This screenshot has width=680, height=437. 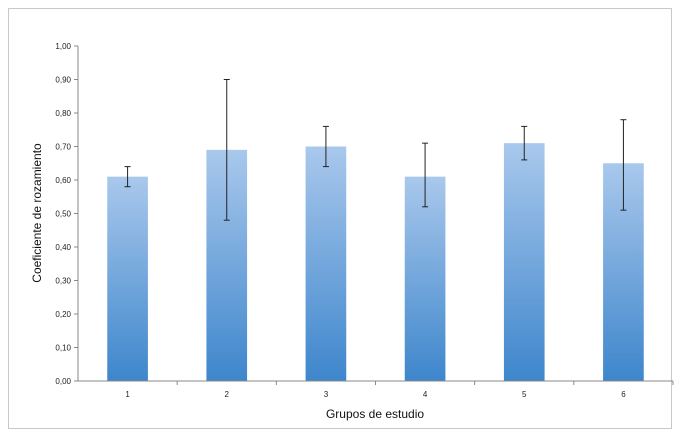 What do you see at coordinates (623, 394) in the screenshot?
I see `x-tick-label-6: 6` at bounding box center [623, 394].